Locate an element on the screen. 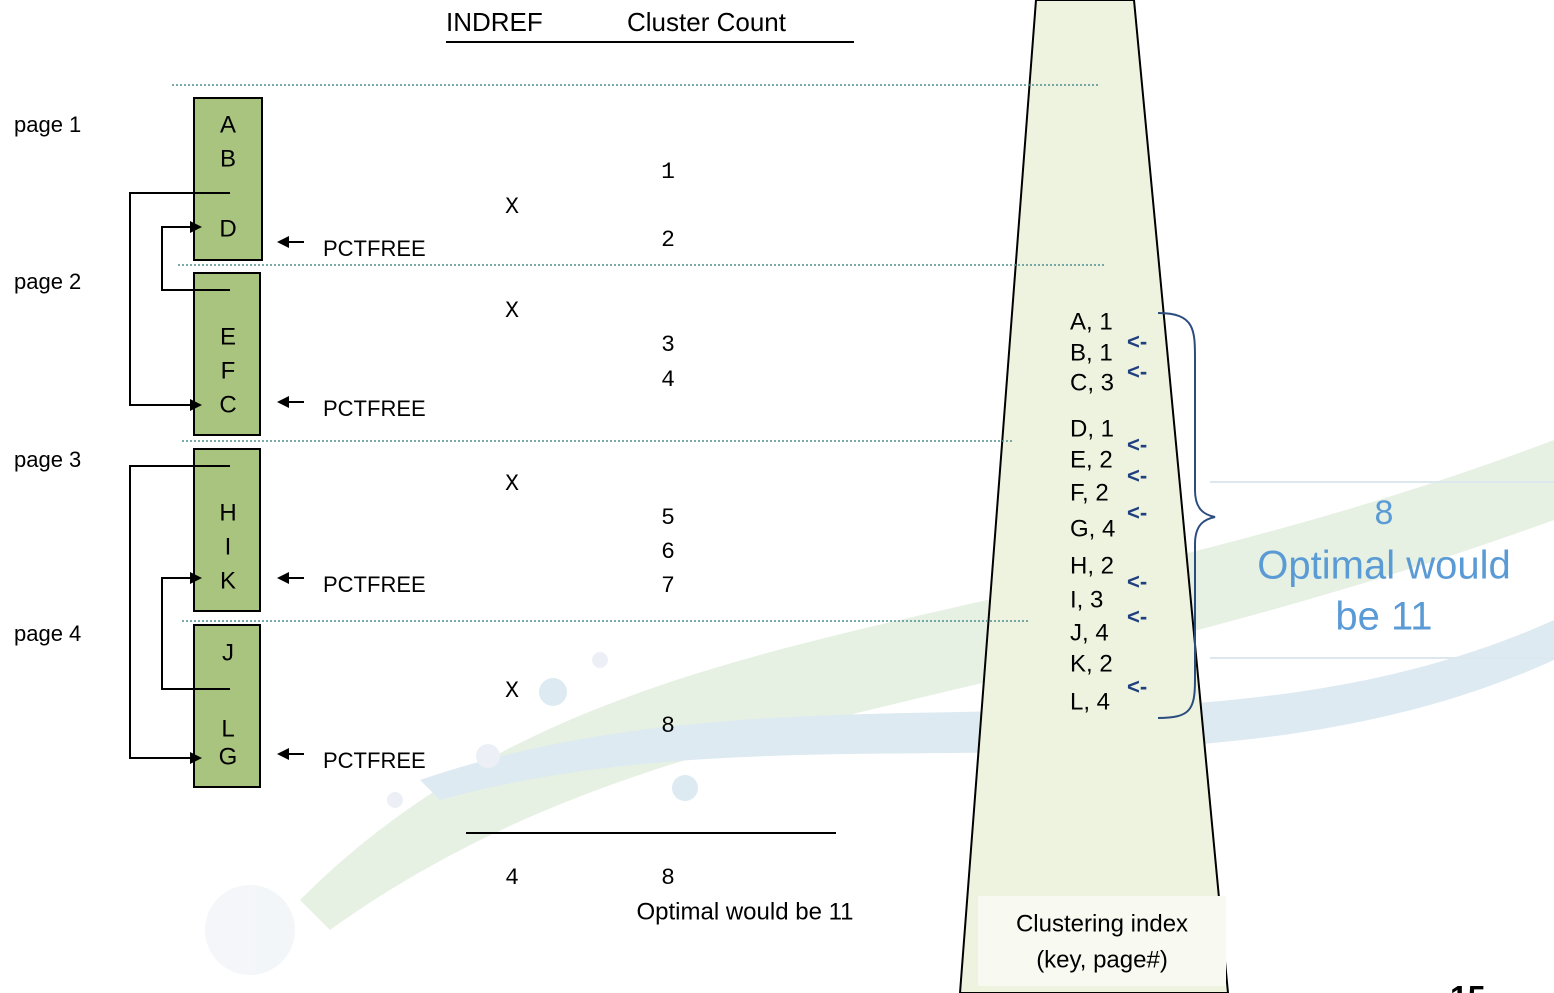 The image size is (1554, 993). page-row: E is located at coordinates (228, 336).